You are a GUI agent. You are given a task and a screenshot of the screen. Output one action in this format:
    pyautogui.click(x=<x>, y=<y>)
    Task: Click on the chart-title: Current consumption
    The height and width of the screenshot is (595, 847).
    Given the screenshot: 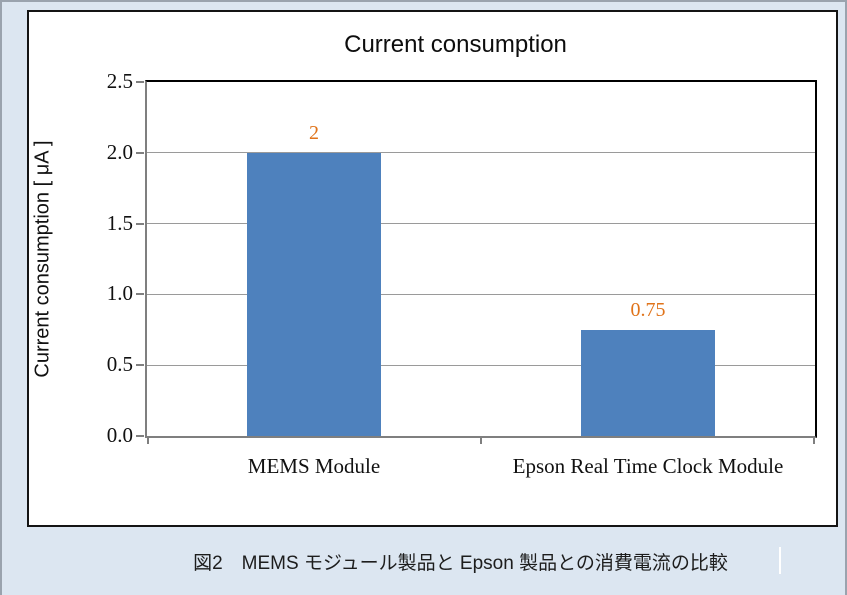 What is the action you would take?
    pyautogui.click(x=455, y=44)
    